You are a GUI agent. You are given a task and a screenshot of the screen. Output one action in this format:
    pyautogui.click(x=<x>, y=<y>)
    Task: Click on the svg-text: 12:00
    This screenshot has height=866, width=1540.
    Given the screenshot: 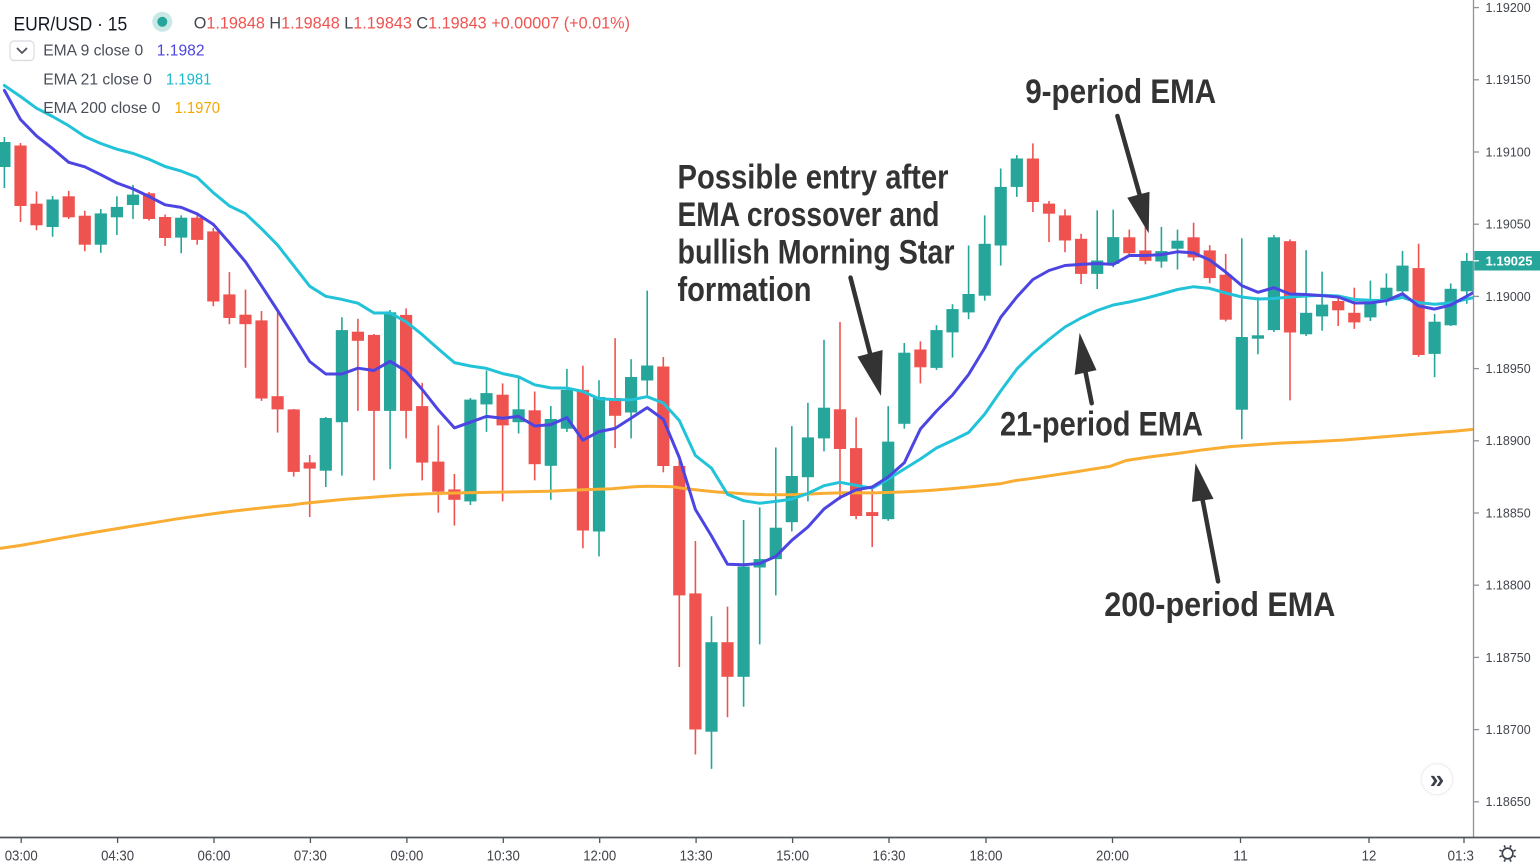 What is the action you would take?
    pyautogui.click(x=599, y=857)
    